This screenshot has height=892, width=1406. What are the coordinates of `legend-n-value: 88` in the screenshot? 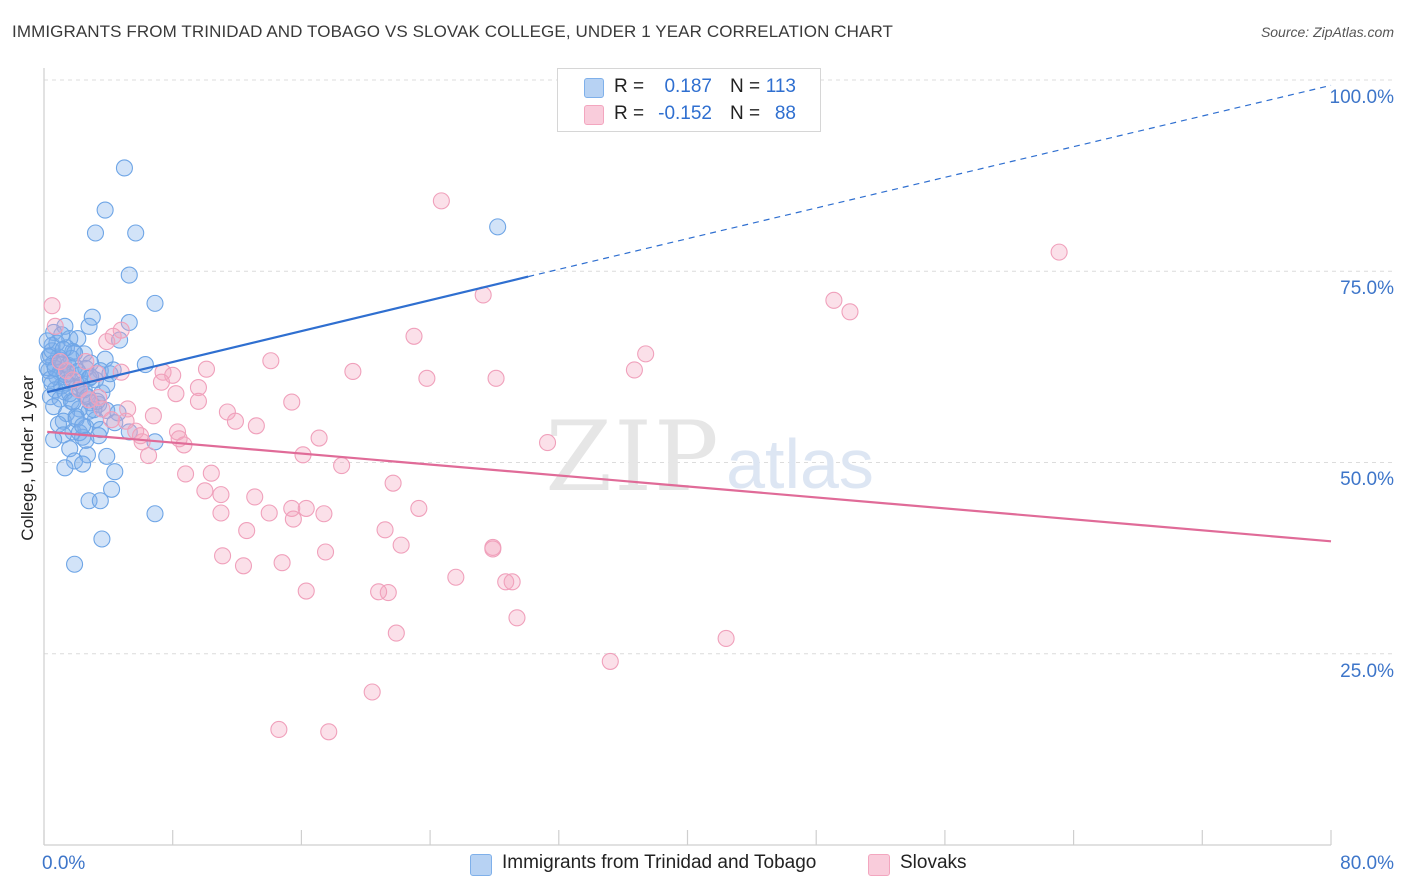 It's located at (785, 113).